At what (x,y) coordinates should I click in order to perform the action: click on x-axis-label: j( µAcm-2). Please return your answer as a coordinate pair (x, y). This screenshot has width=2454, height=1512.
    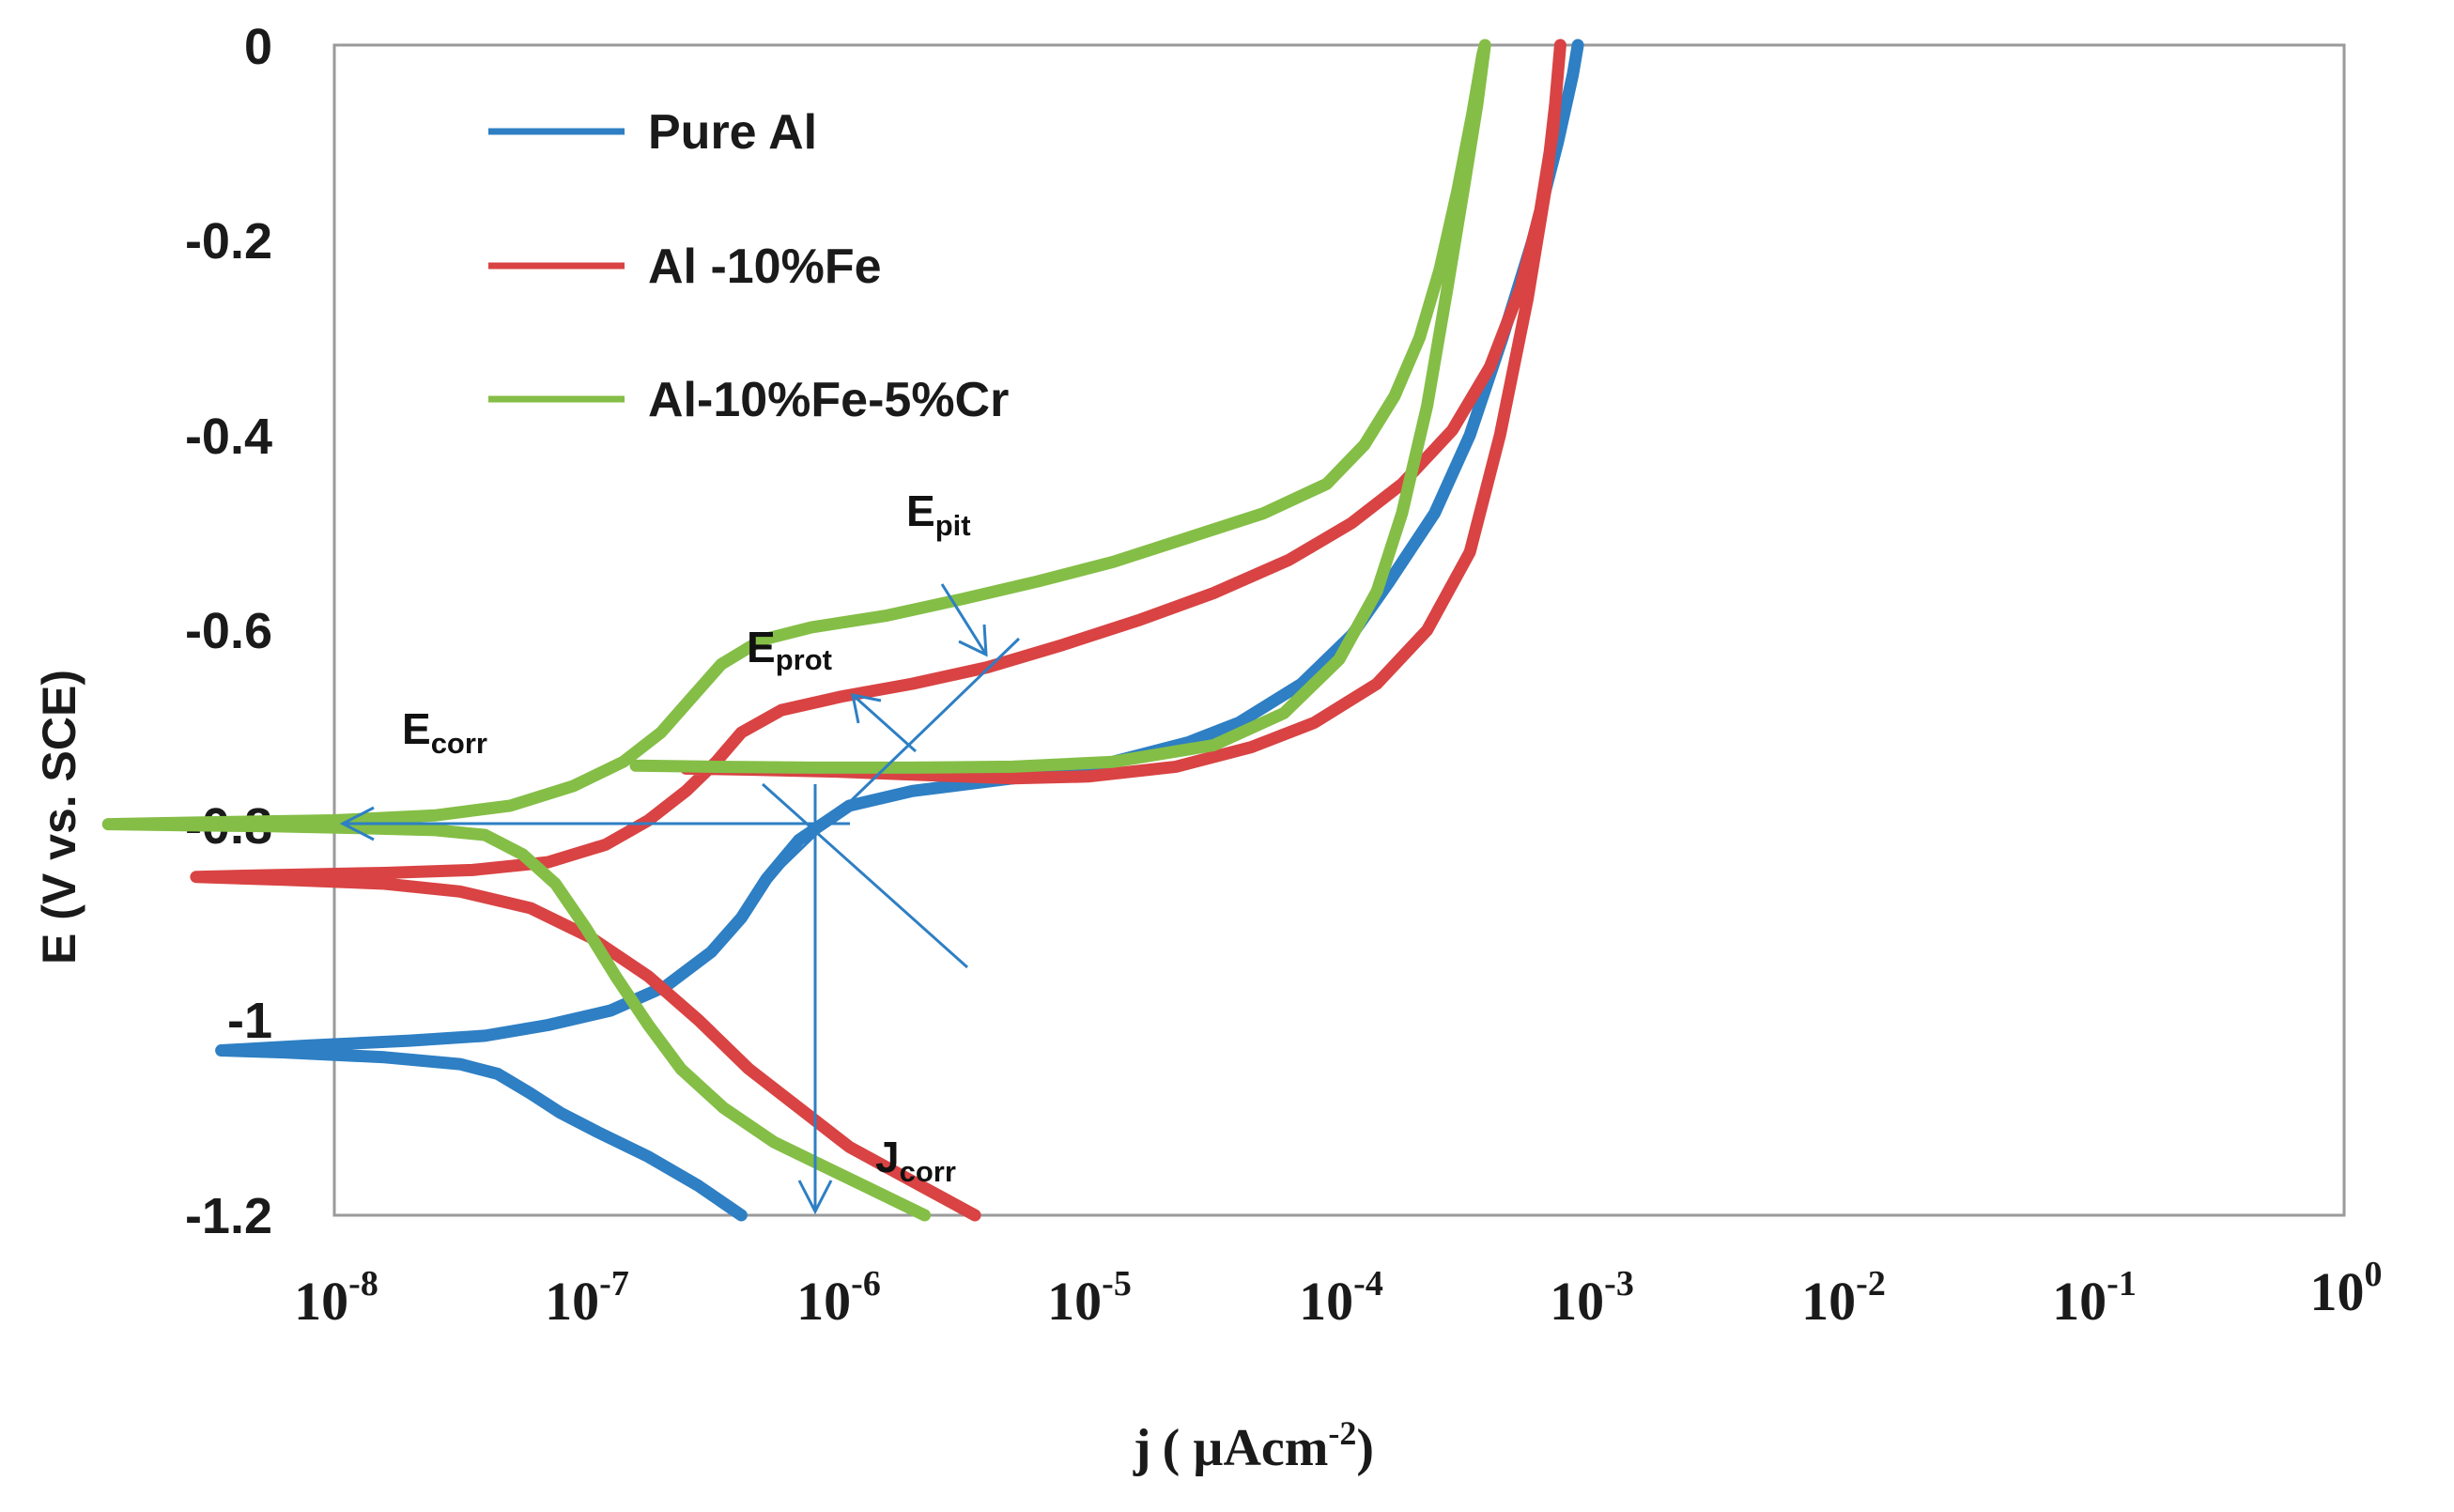
    Looking at the image, I should click on (1253, 1446).